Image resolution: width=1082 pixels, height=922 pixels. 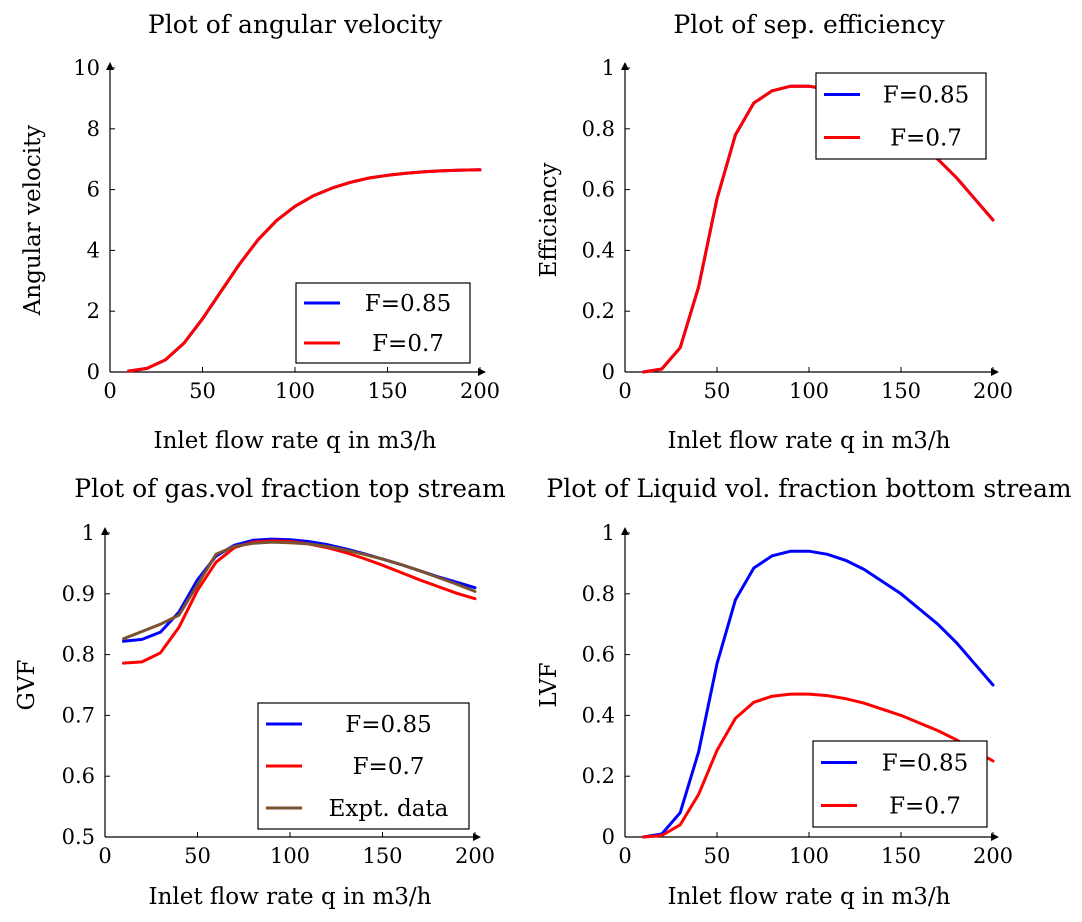 What do you see at coordinates (93, 311) in the screenshot?
I see `y-tick-label: 2` at bounding box center [93, 311].